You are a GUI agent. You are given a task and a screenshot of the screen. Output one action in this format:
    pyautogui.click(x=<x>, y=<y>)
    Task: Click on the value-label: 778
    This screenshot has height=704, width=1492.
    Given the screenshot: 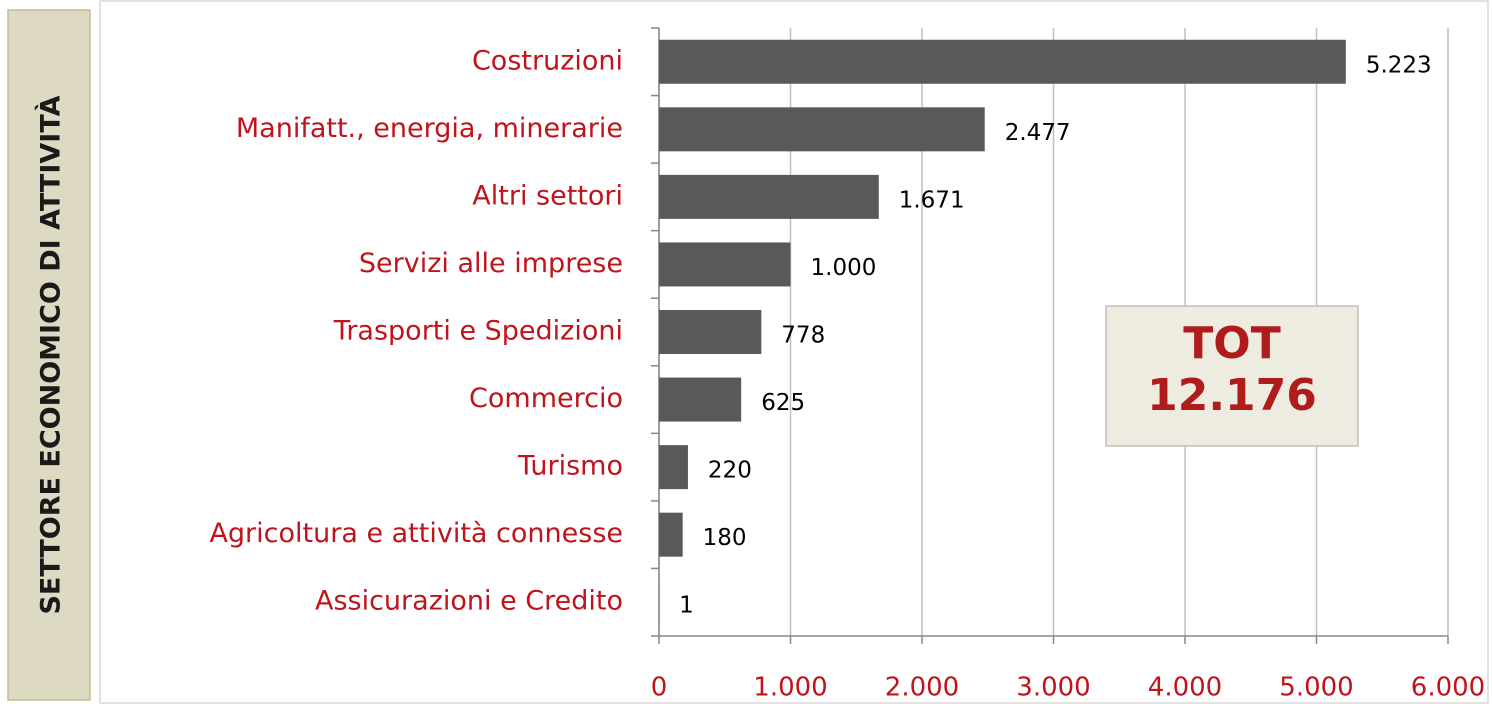 What is the action you would take?
    pyautogui.click(x=803, y=336)
    